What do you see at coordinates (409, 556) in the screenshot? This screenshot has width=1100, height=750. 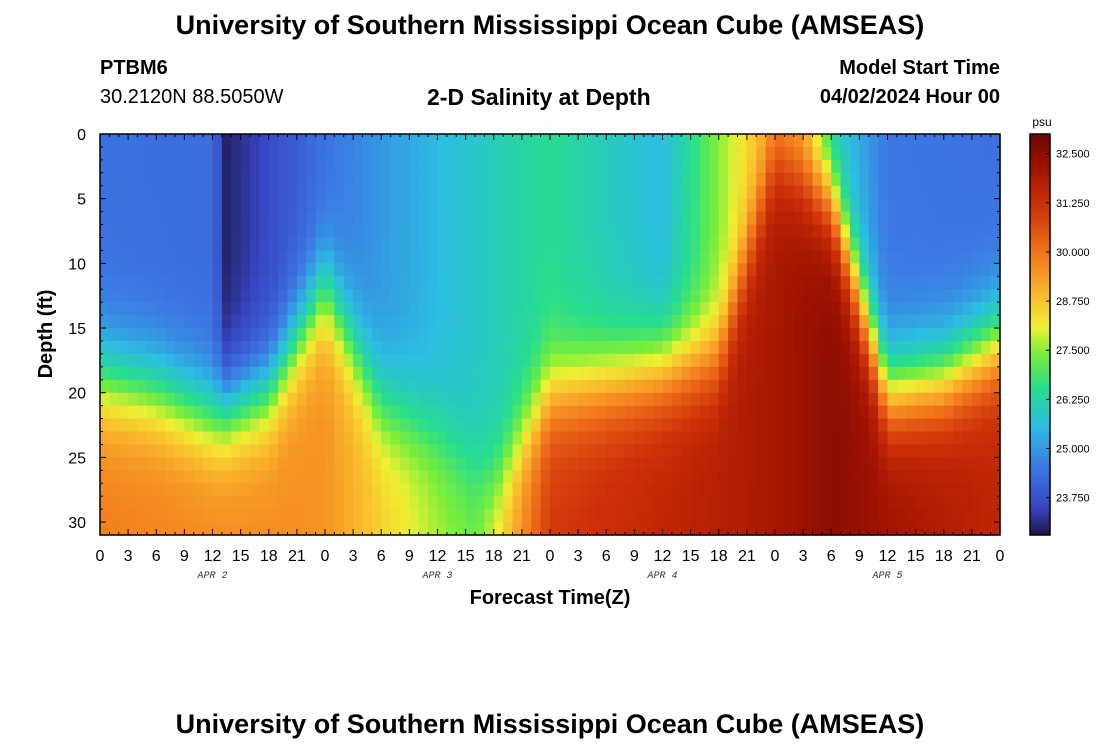 I see `x-tick-label: 9` at bounding box center [409, 556].